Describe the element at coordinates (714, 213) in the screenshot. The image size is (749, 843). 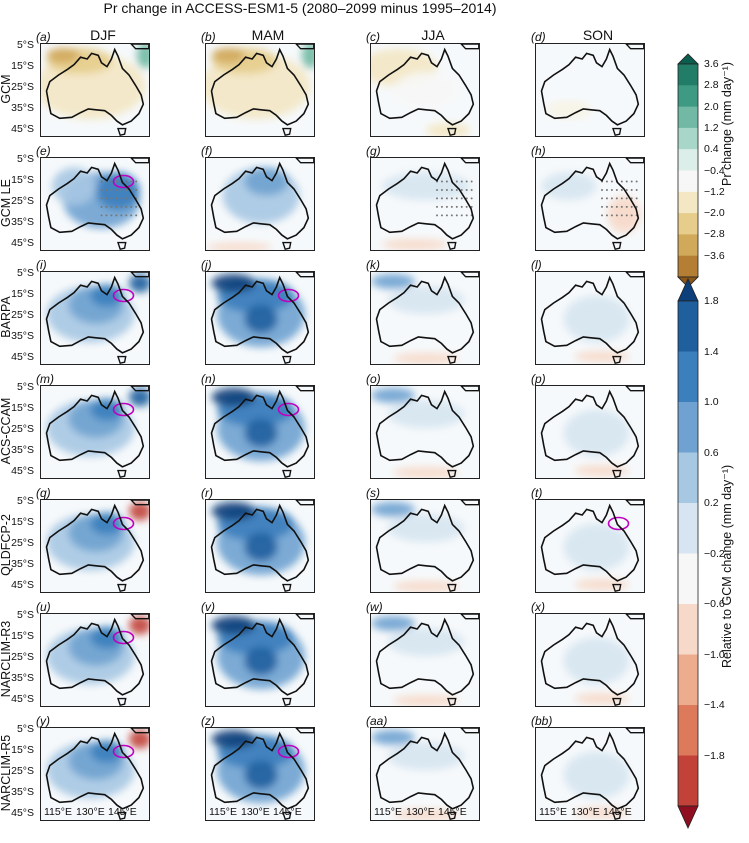
I see `colorbar-top-tick-label: −2.0` at that location.